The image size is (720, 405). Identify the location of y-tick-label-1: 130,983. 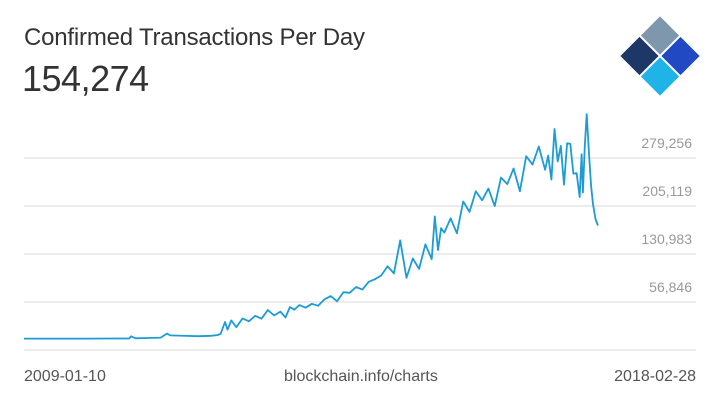
(666, 239).